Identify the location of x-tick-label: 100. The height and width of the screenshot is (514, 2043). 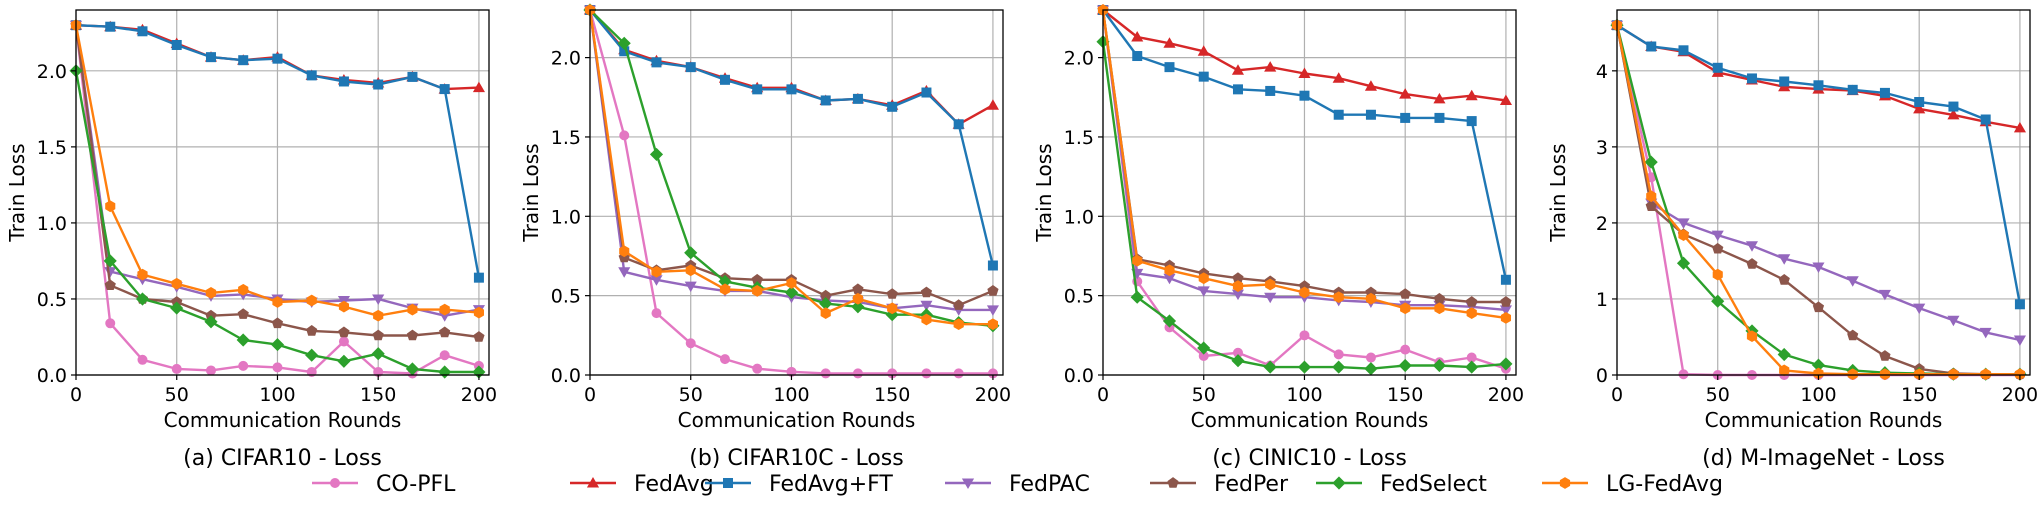
(791, 395).